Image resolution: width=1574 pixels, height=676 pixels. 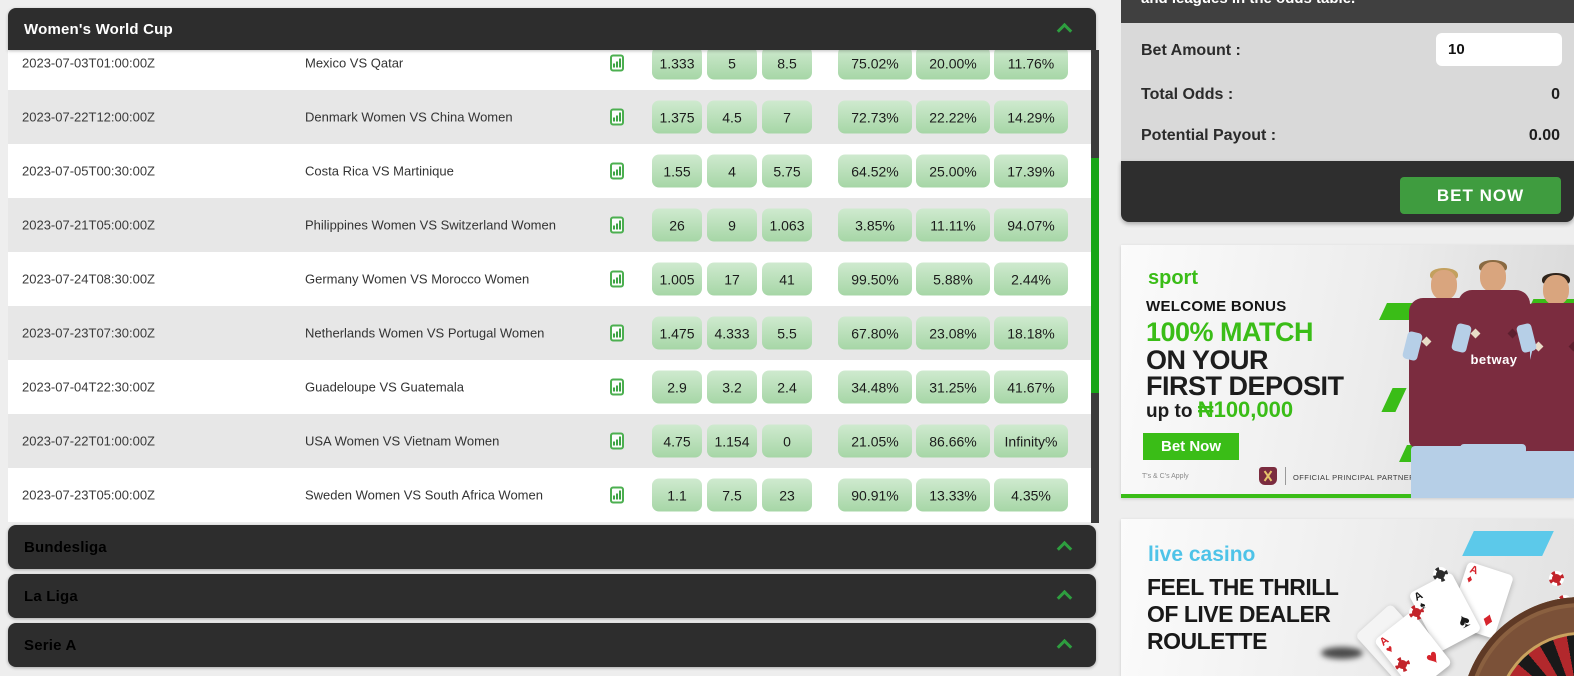 I want to click on league-section-bar: Serie A, so click(x=552, y=645).